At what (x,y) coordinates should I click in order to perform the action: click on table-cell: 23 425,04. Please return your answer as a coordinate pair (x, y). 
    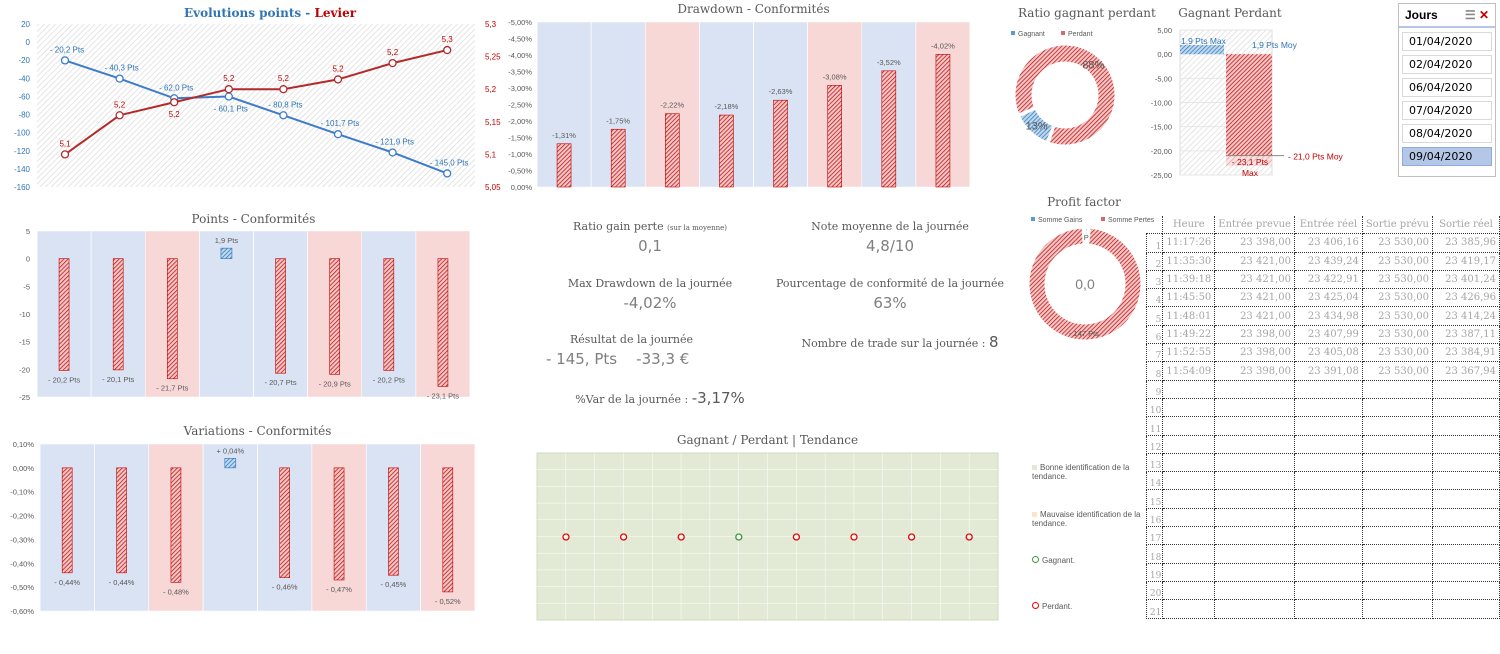
    Looking at the image, I should click on (1328, 298).